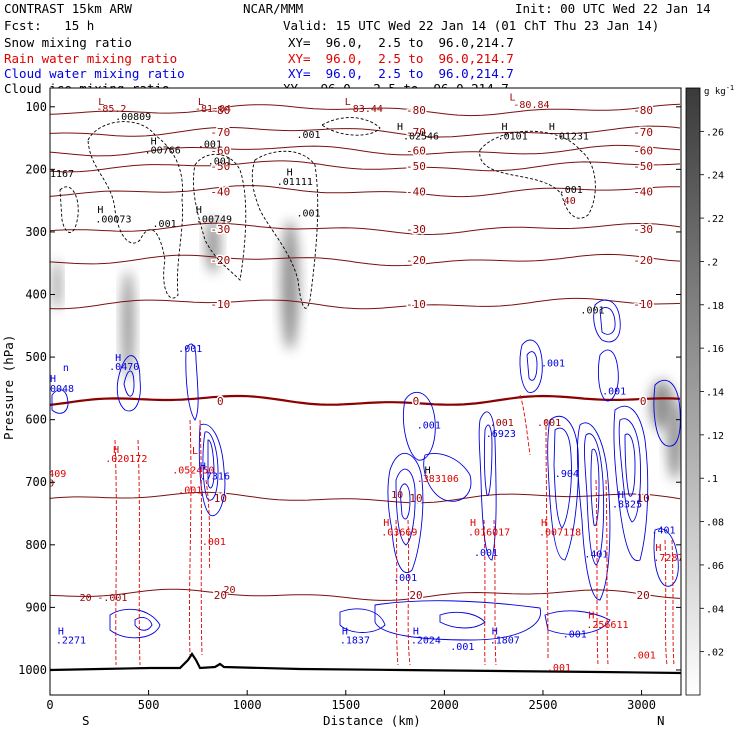 The image size is (740, 740). Describe the element at coordinates (94, 73) in the screenshot. I see `field-name-cloudwater: Cloud water mixing ratio` at that location.